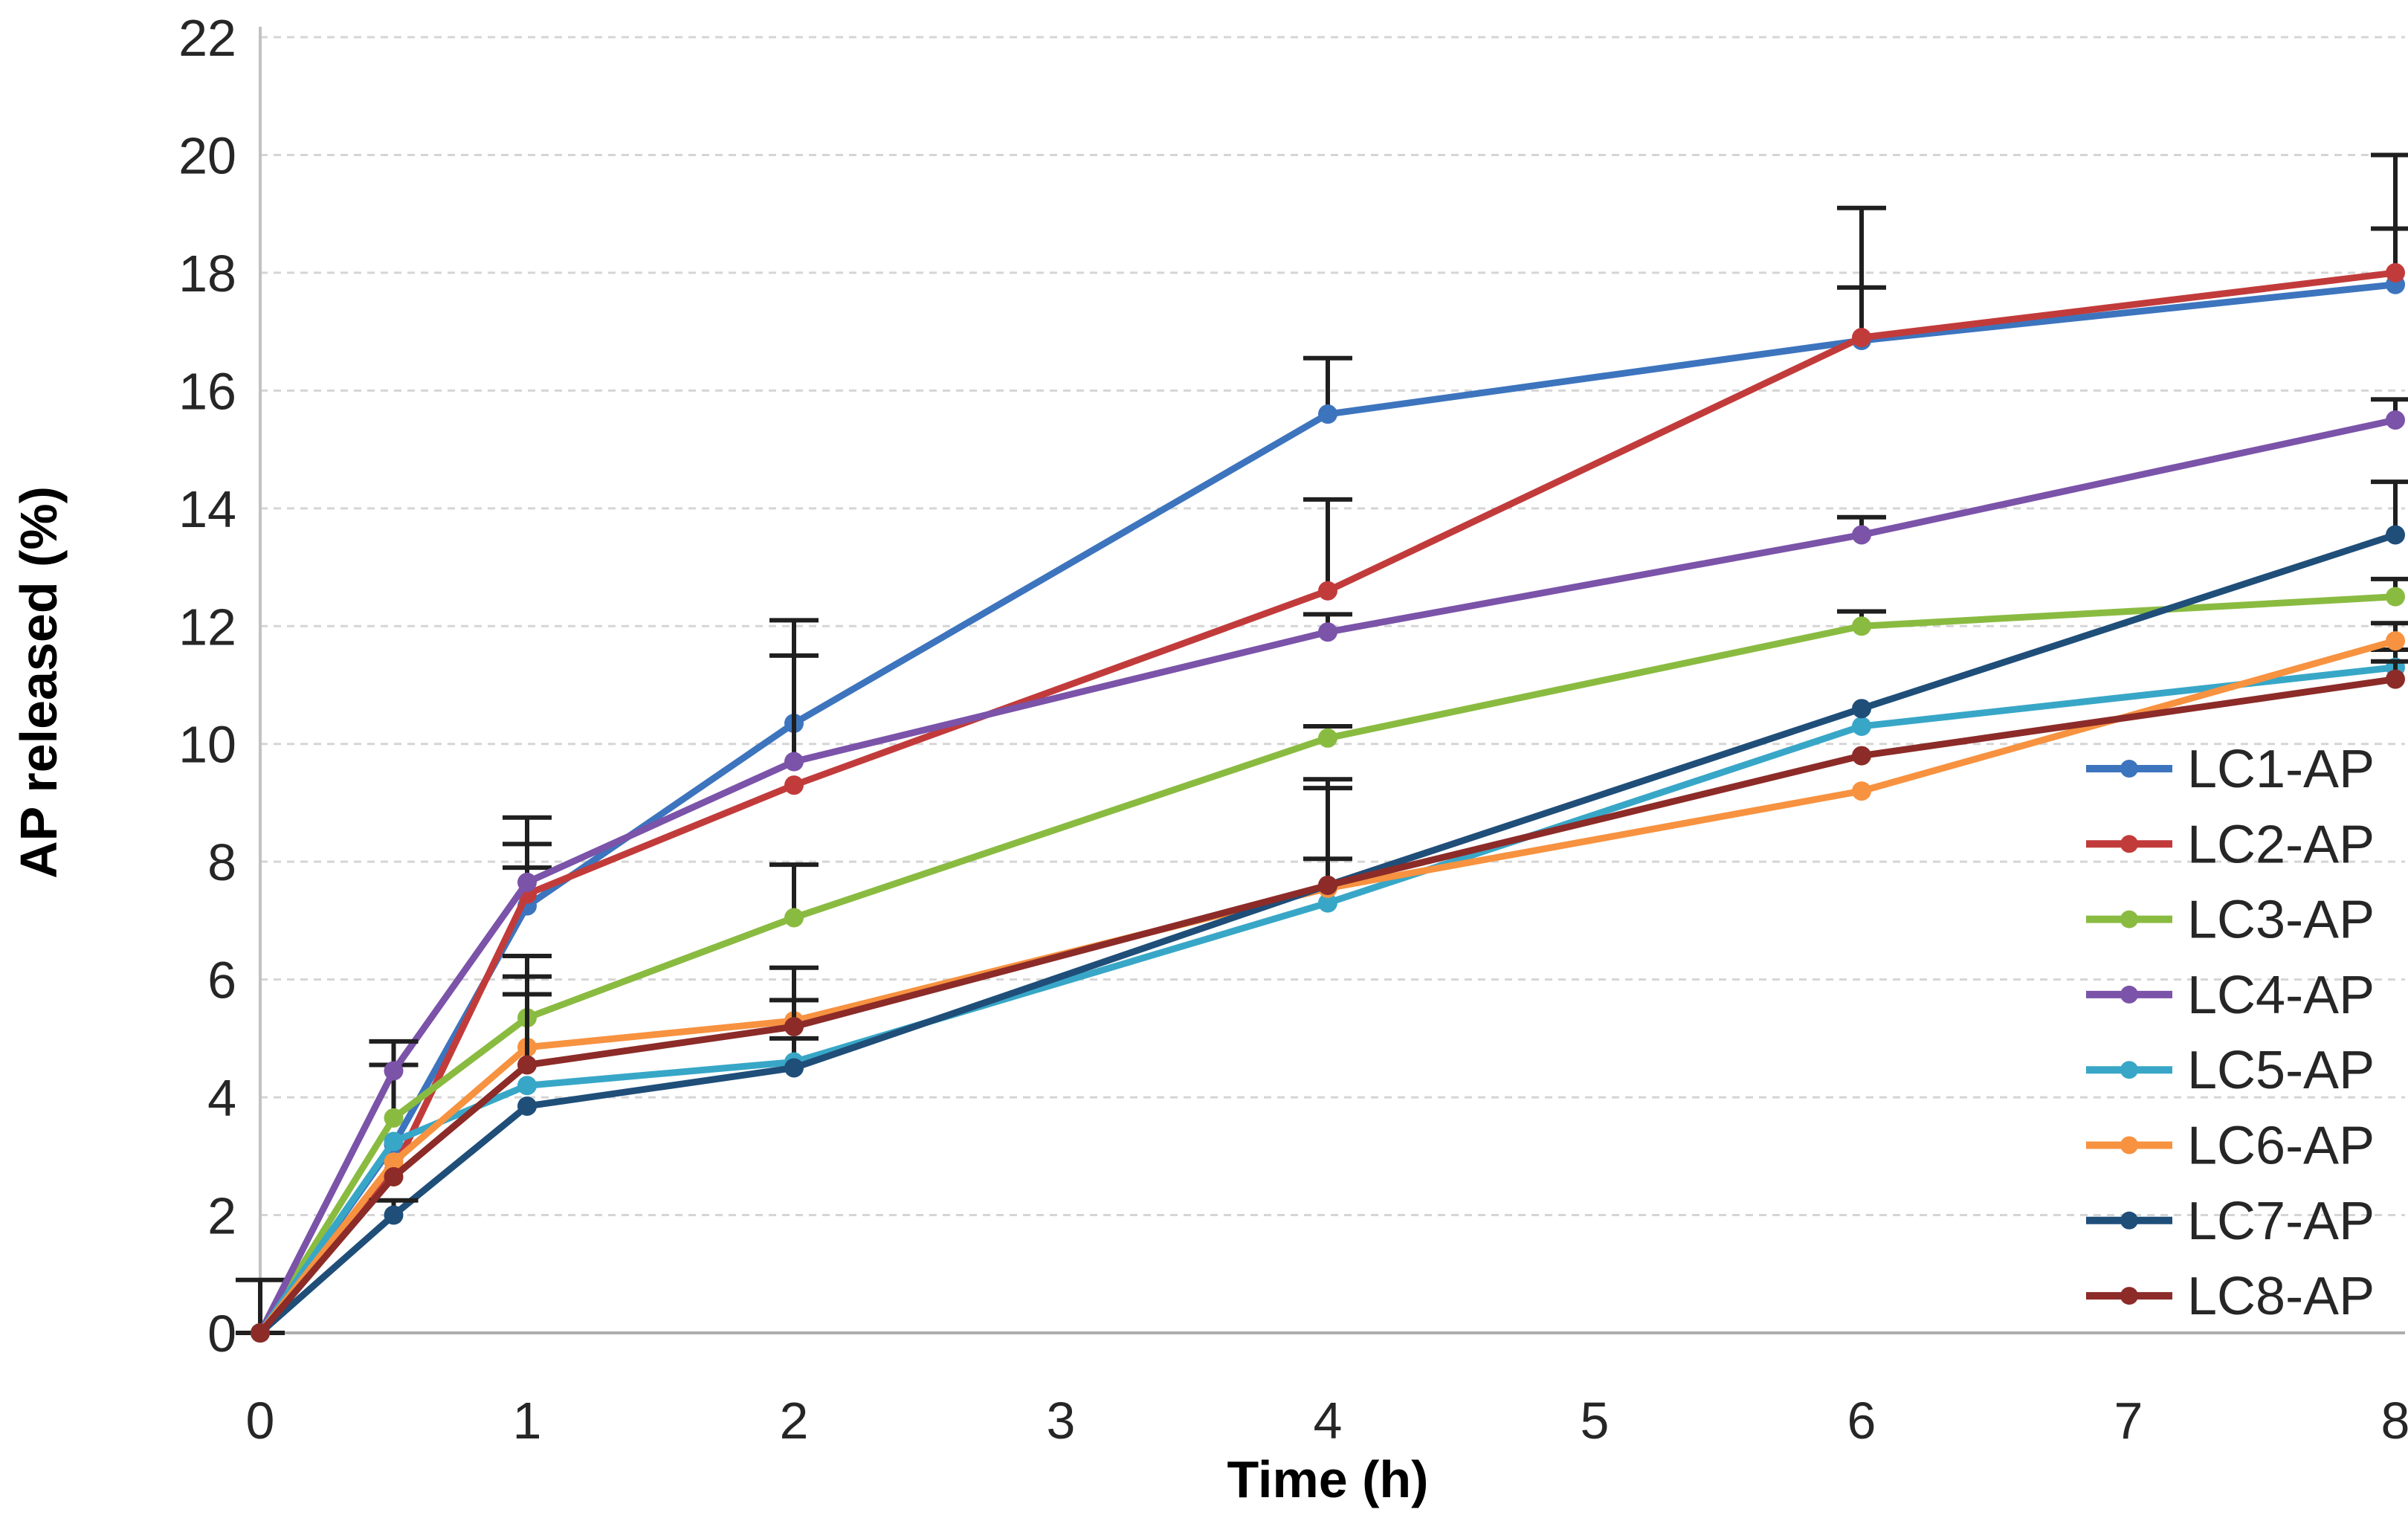  Describe the element at coordinates (207, 391) in the screenshot. I see `y-tick-label: 16` at that location.